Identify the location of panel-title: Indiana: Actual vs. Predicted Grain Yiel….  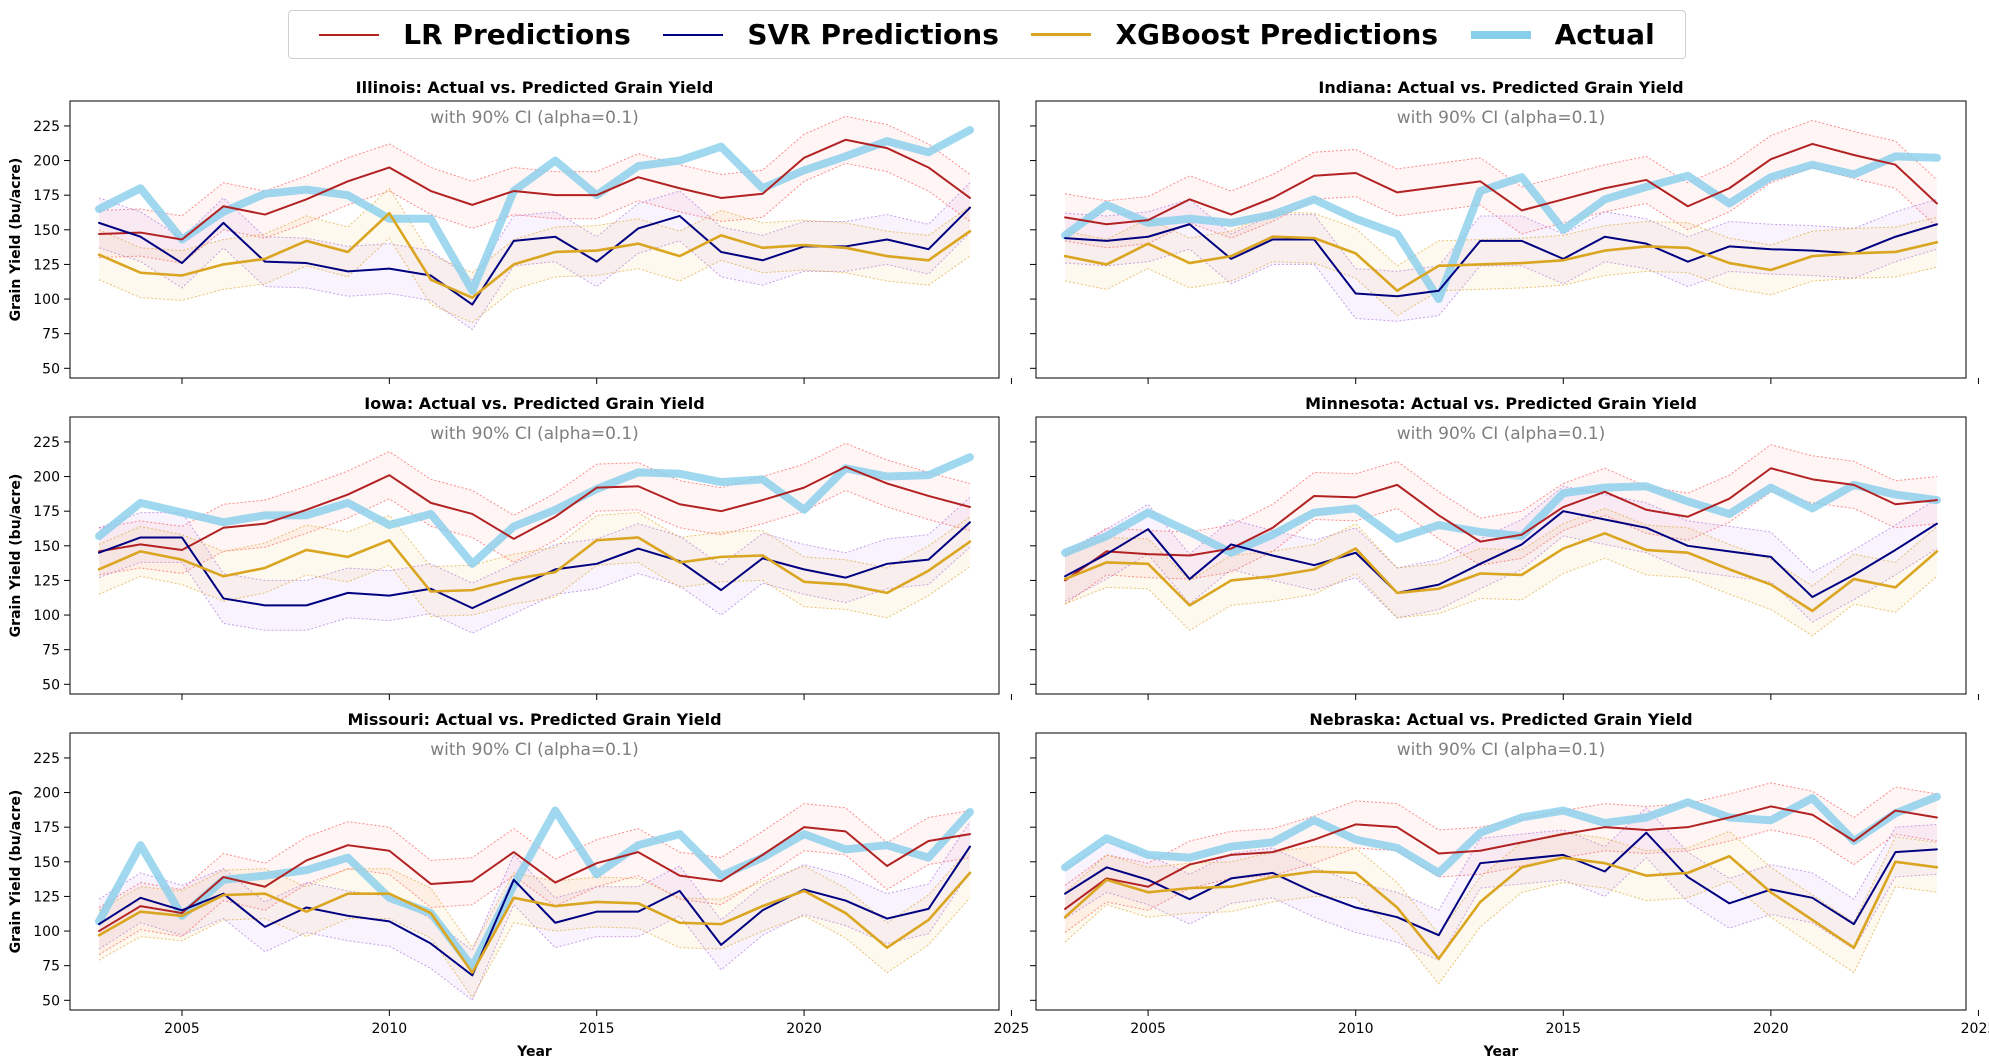
(1500, 87).